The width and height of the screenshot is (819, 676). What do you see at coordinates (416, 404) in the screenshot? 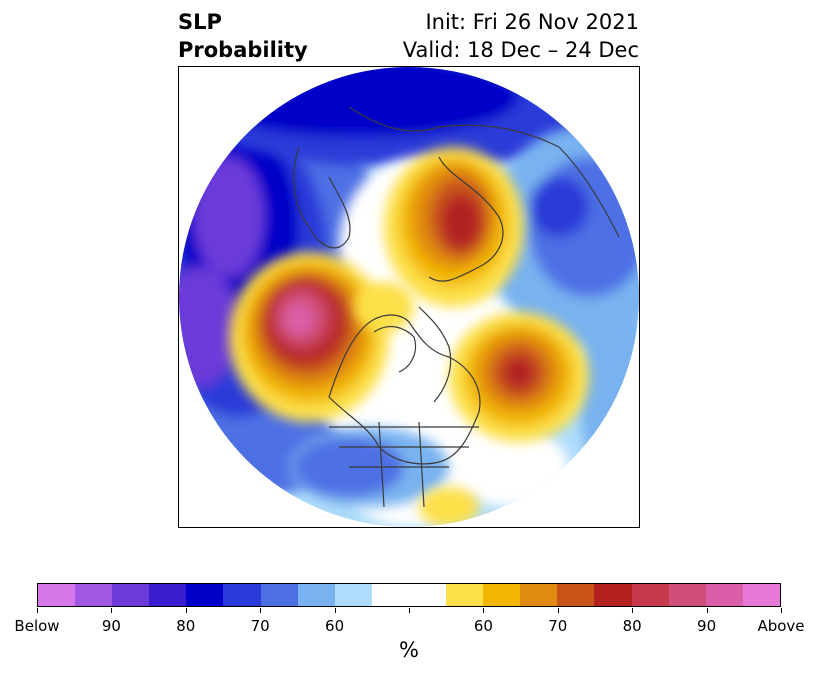
I see `yellow-patches` at bounding box center [416, 404].